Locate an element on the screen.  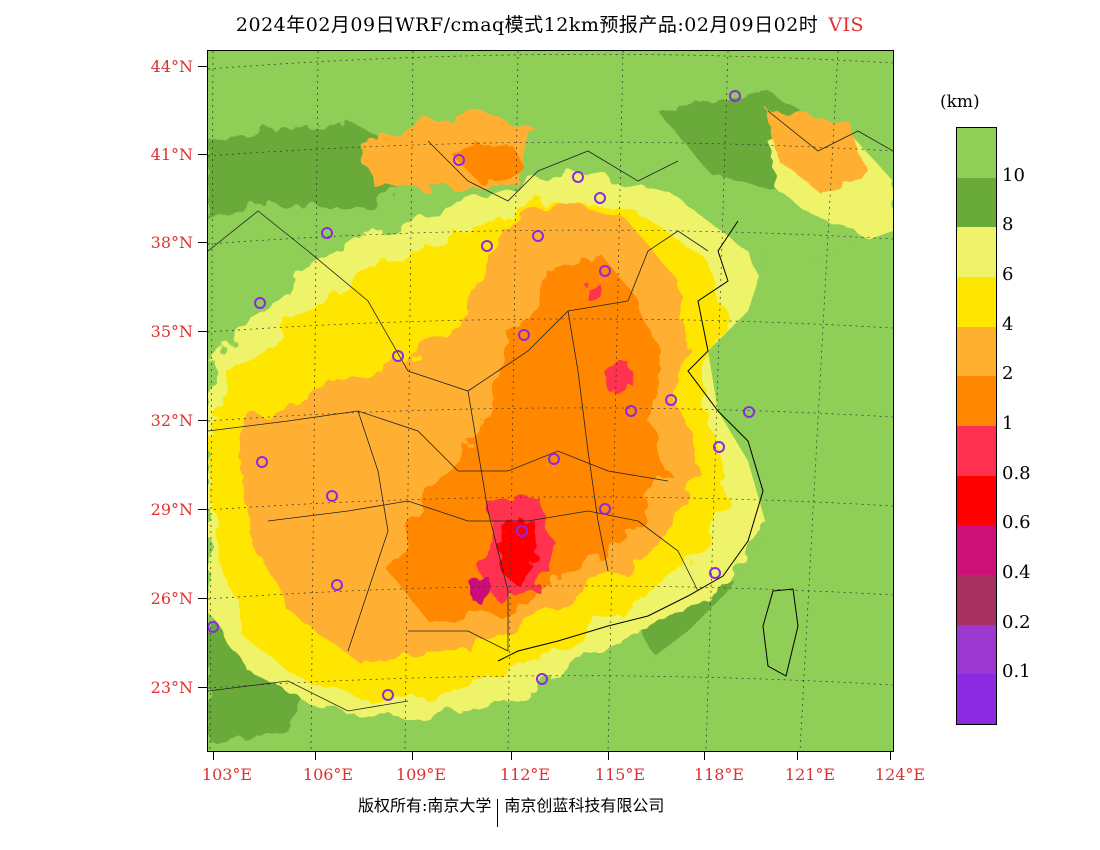
visibility-1km-areas is located at coordinates (528, 381).